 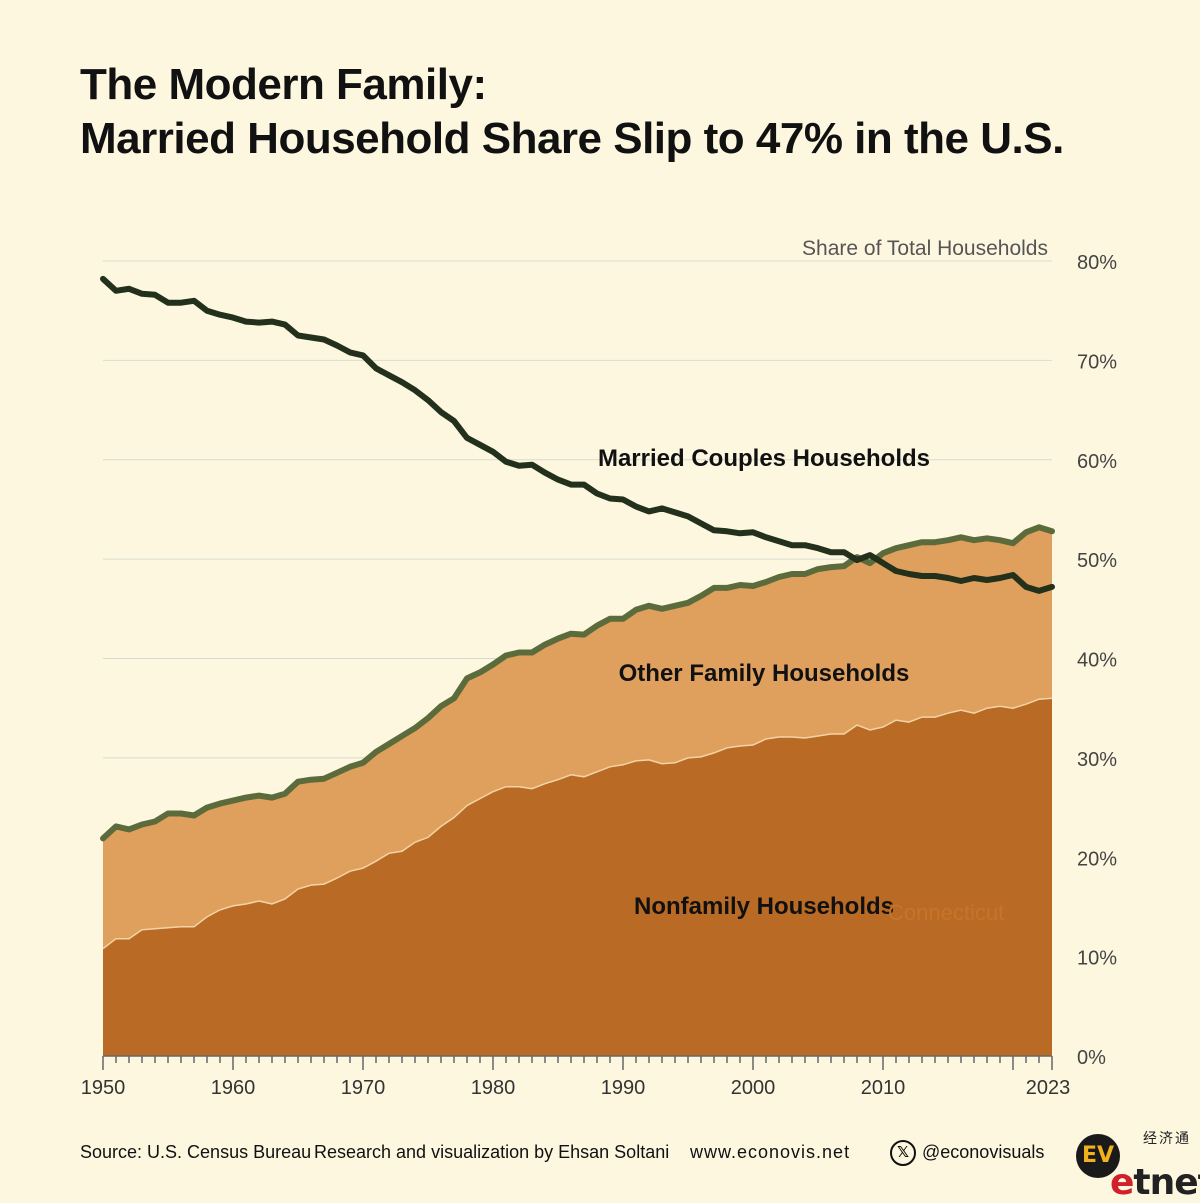 What do you see at coordinates (1097, 959) in the screenshot?
I see `y-tick-label: 10%` at bounding box center [1097, 959].